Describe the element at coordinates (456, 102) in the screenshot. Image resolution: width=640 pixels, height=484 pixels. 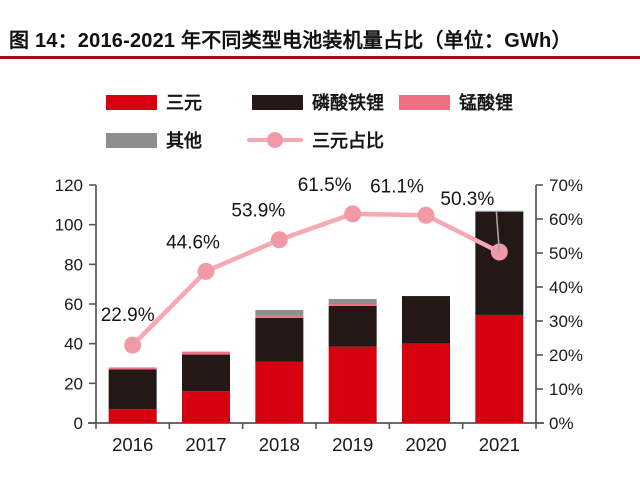
I see `legend-item-lmo: 锰酸锂` at that location.